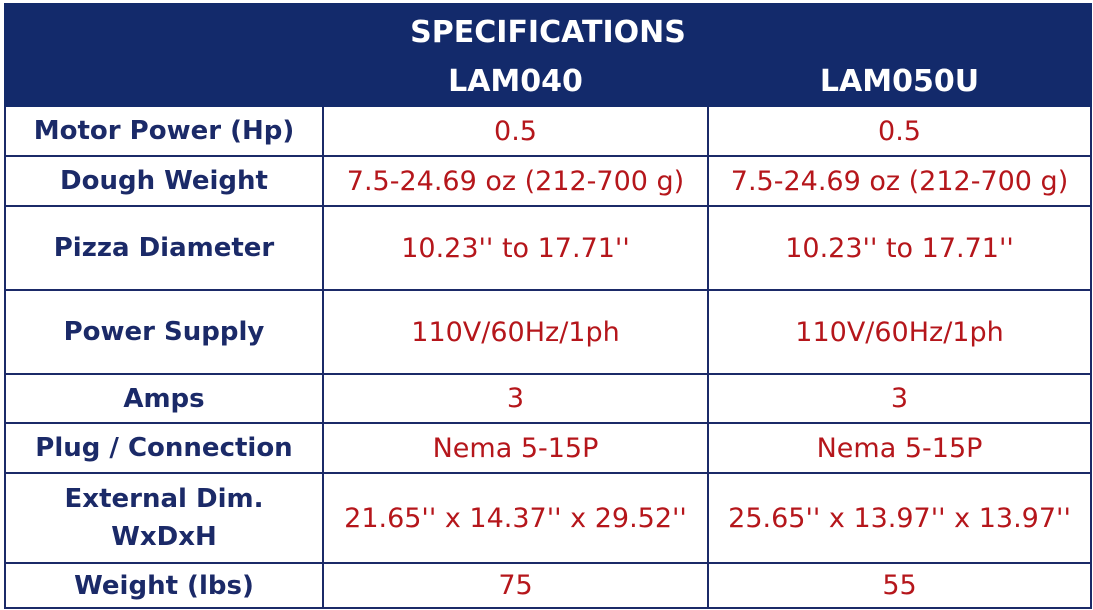  I want to click on spec-row: Power Supply 110V/60Hz/1ph 110V/60Hz/1ph, so click(548, 332).